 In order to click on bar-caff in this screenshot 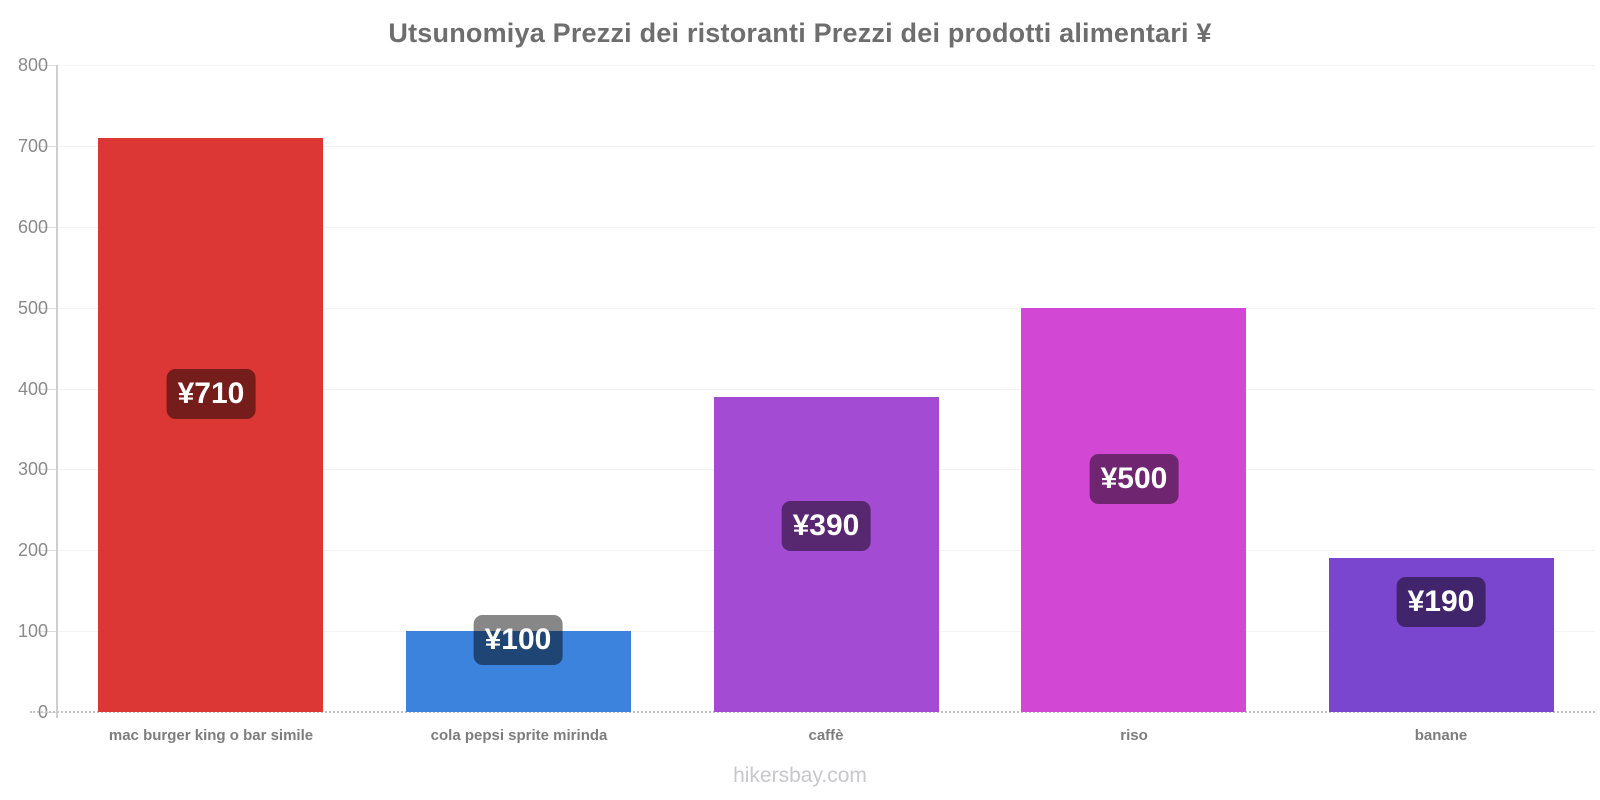, I will do `click(826, 554)`.